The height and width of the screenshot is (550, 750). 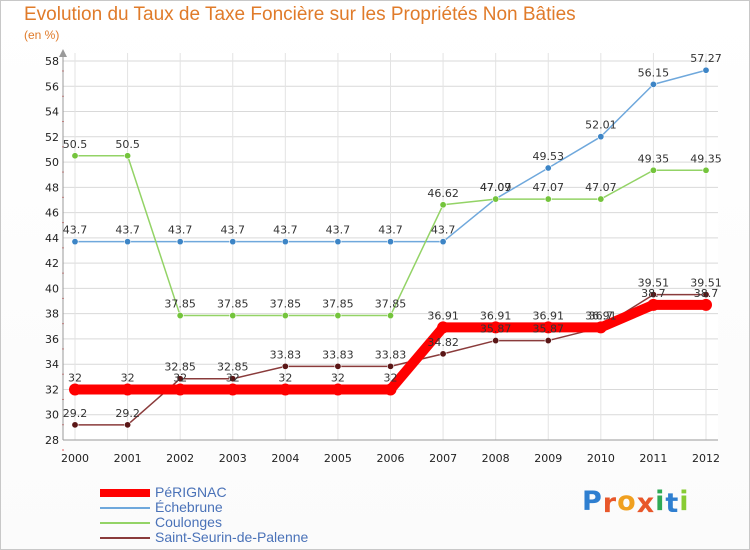 What do you see at coordinates (189, 507) in the screenshot?
I see `legend-label: Échebrune` at bounding box center [189, 507].